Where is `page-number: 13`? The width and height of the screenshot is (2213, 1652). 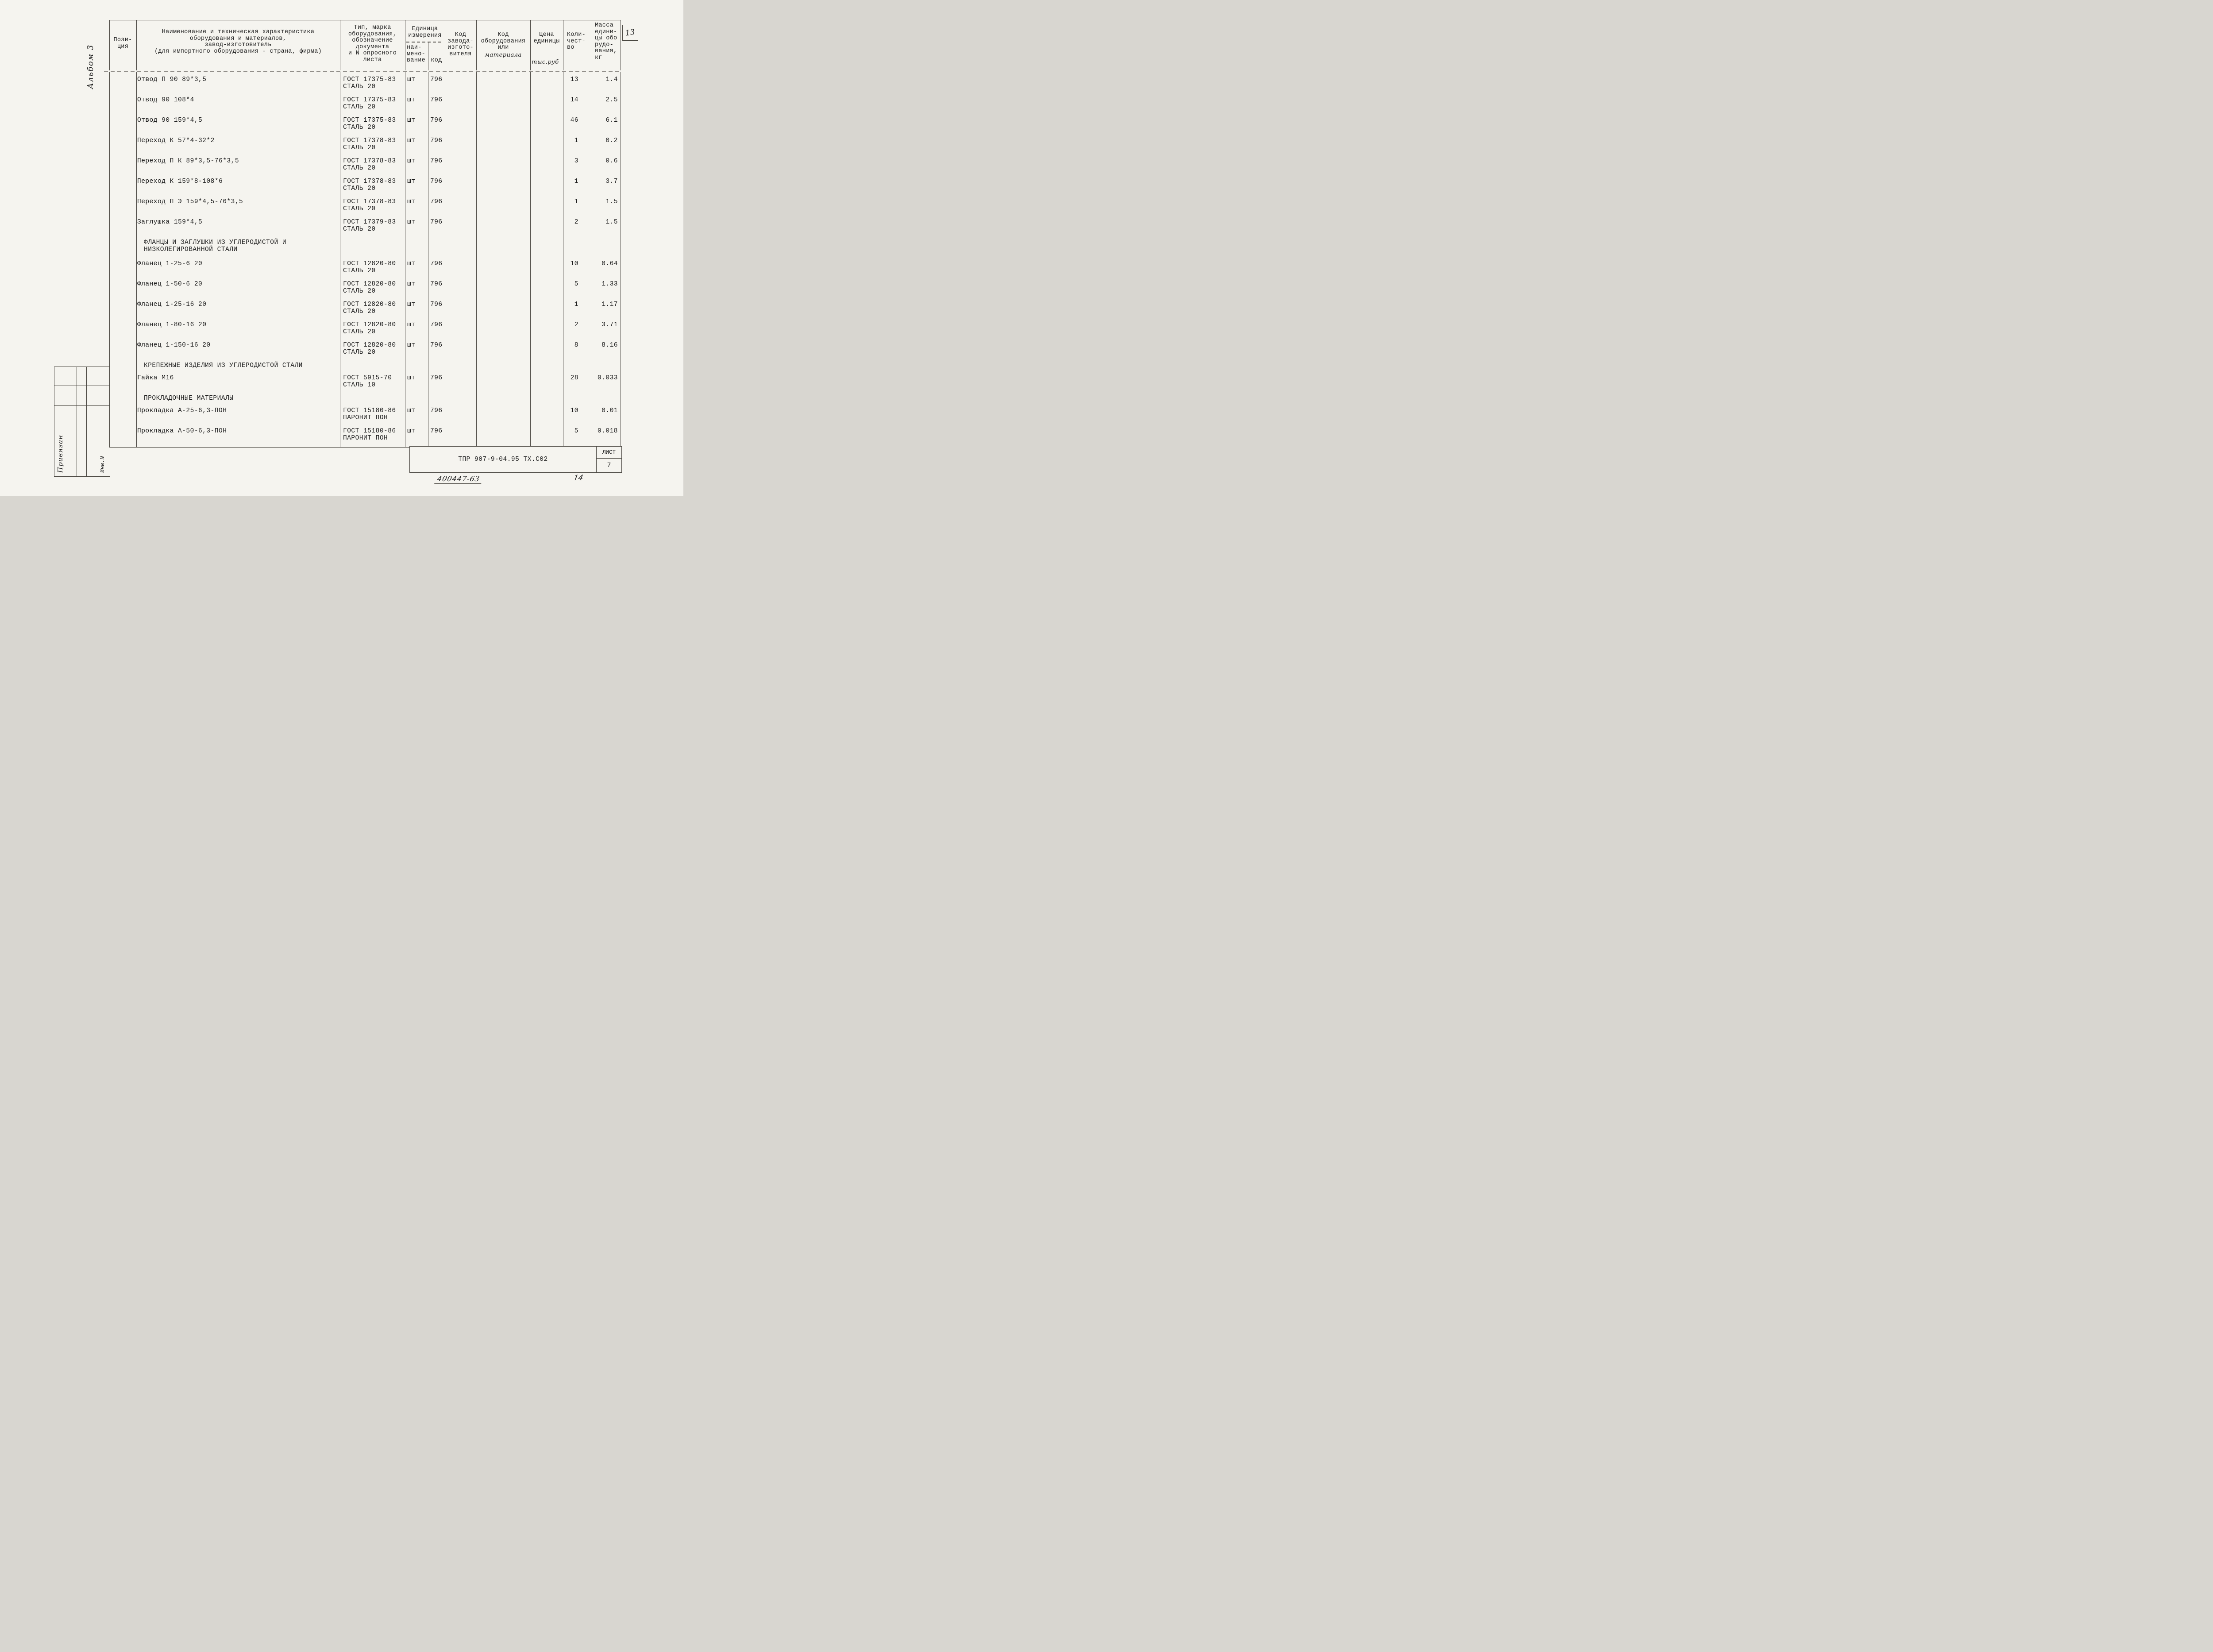 page-number: 13 is located at coordinates (630, 32).